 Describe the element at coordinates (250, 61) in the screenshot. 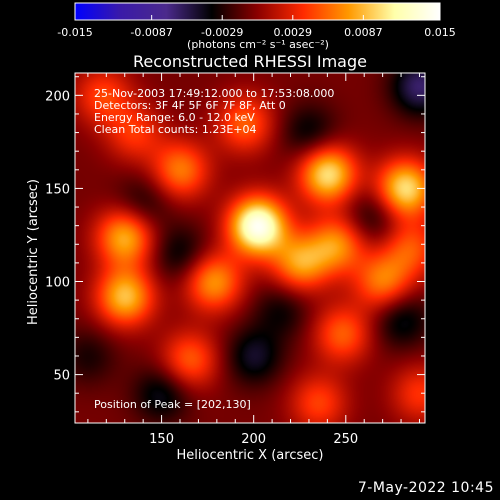

I see `chart-title: Reconstructed RHESSI Image` at that location.